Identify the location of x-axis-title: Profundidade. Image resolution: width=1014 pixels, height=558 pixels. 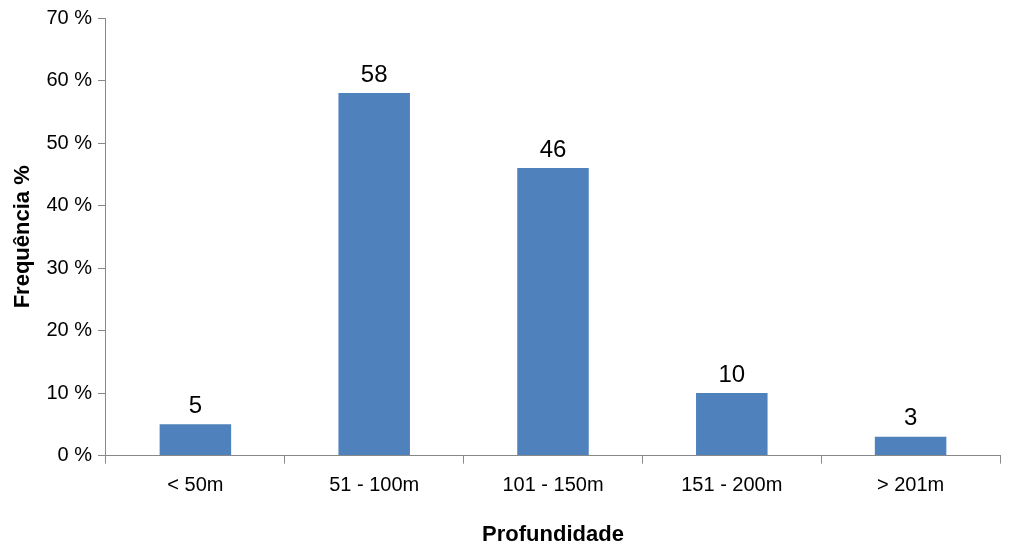
(553, 533).